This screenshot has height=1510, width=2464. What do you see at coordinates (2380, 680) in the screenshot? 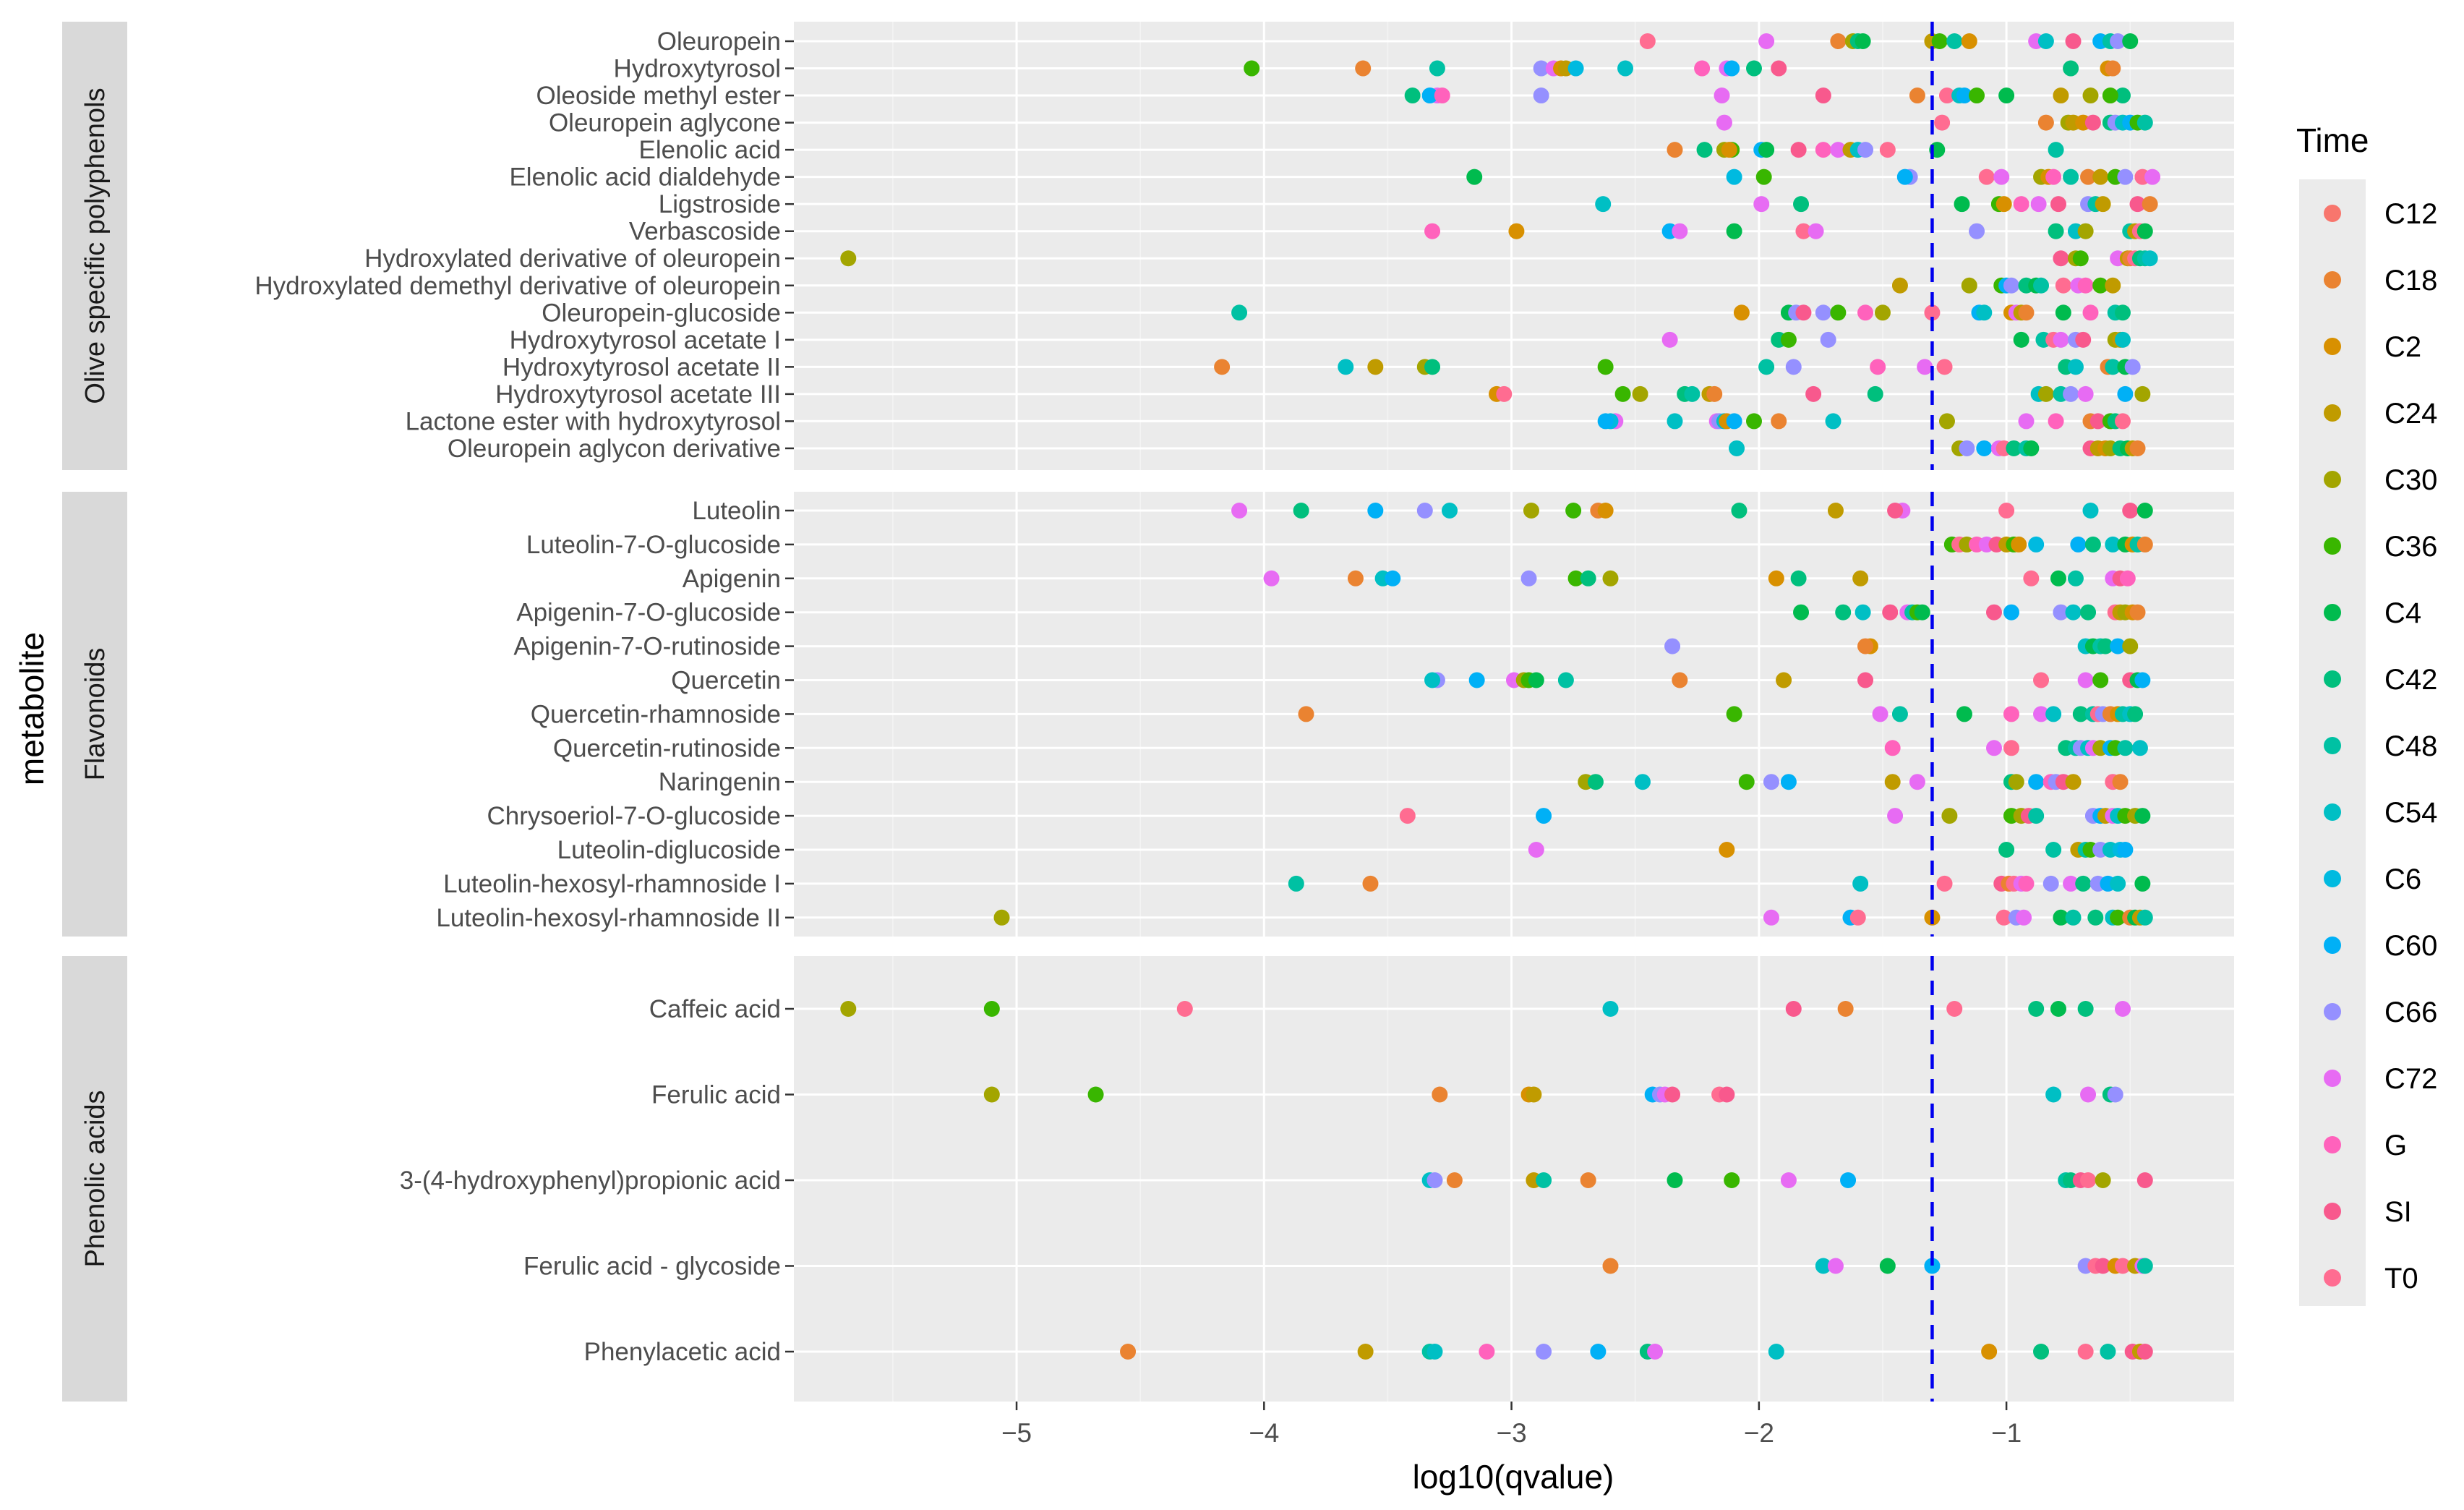
I see `legend-item: C42` at bounding box center [2380, 680].